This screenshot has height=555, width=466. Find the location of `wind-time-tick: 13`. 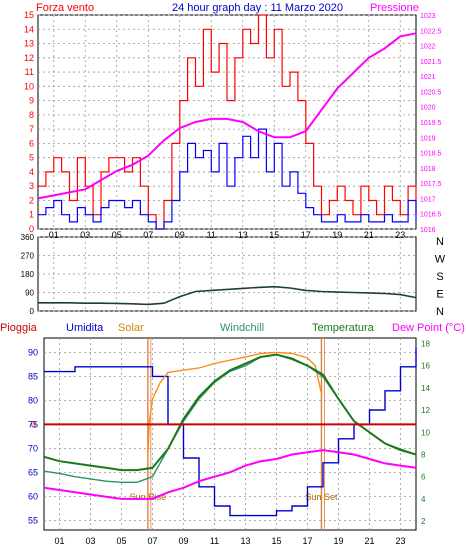

wind-time-tick: 13 is located at coordinates (243, 235).